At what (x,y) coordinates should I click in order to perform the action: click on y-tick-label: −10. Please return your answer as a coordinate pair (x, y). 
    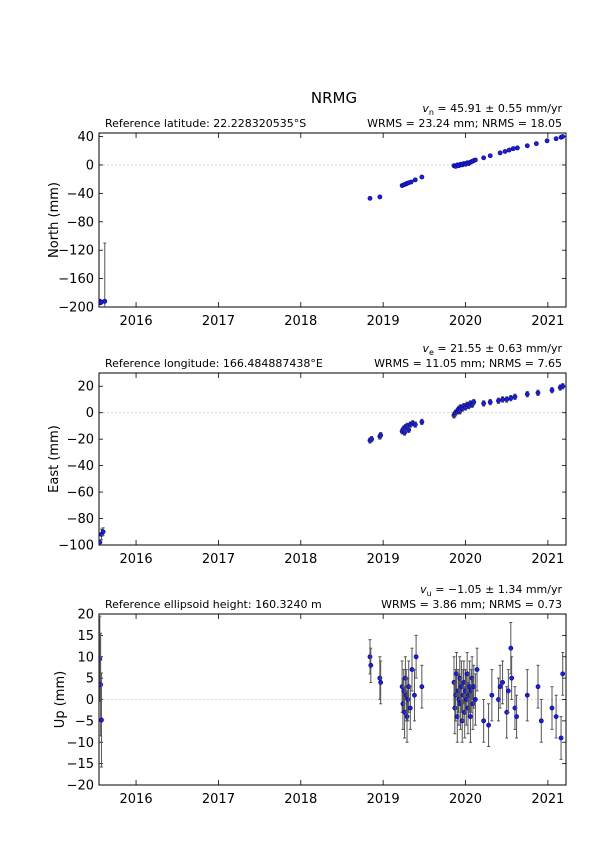
    Looking at the image, I should click on (80, 743).